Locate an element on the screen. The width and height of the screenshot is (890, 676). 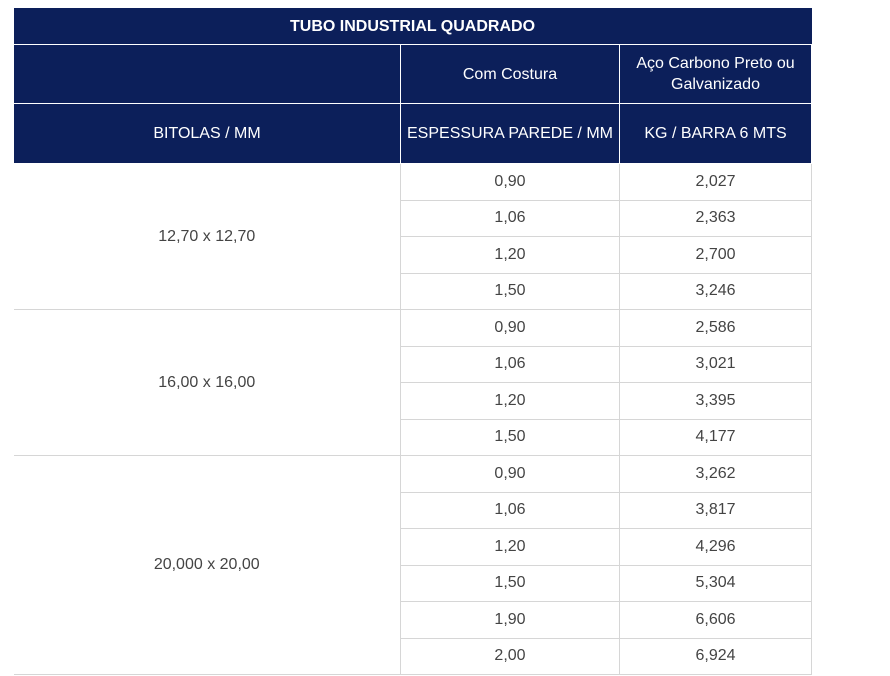
thickness-cell: 1,90 is located at coordinates (510, 620).